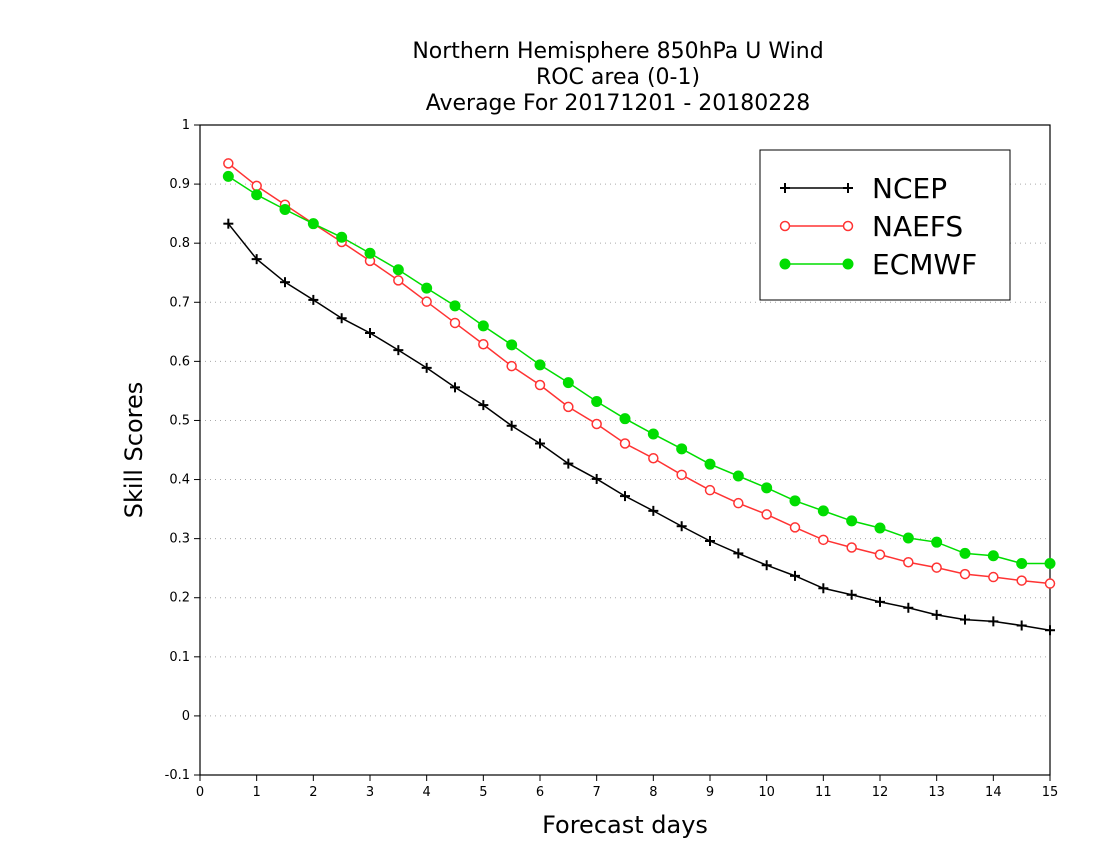  I want to click on title-line-1: Northern Hemisphere 850hPa U Wind, so click(617, 51).